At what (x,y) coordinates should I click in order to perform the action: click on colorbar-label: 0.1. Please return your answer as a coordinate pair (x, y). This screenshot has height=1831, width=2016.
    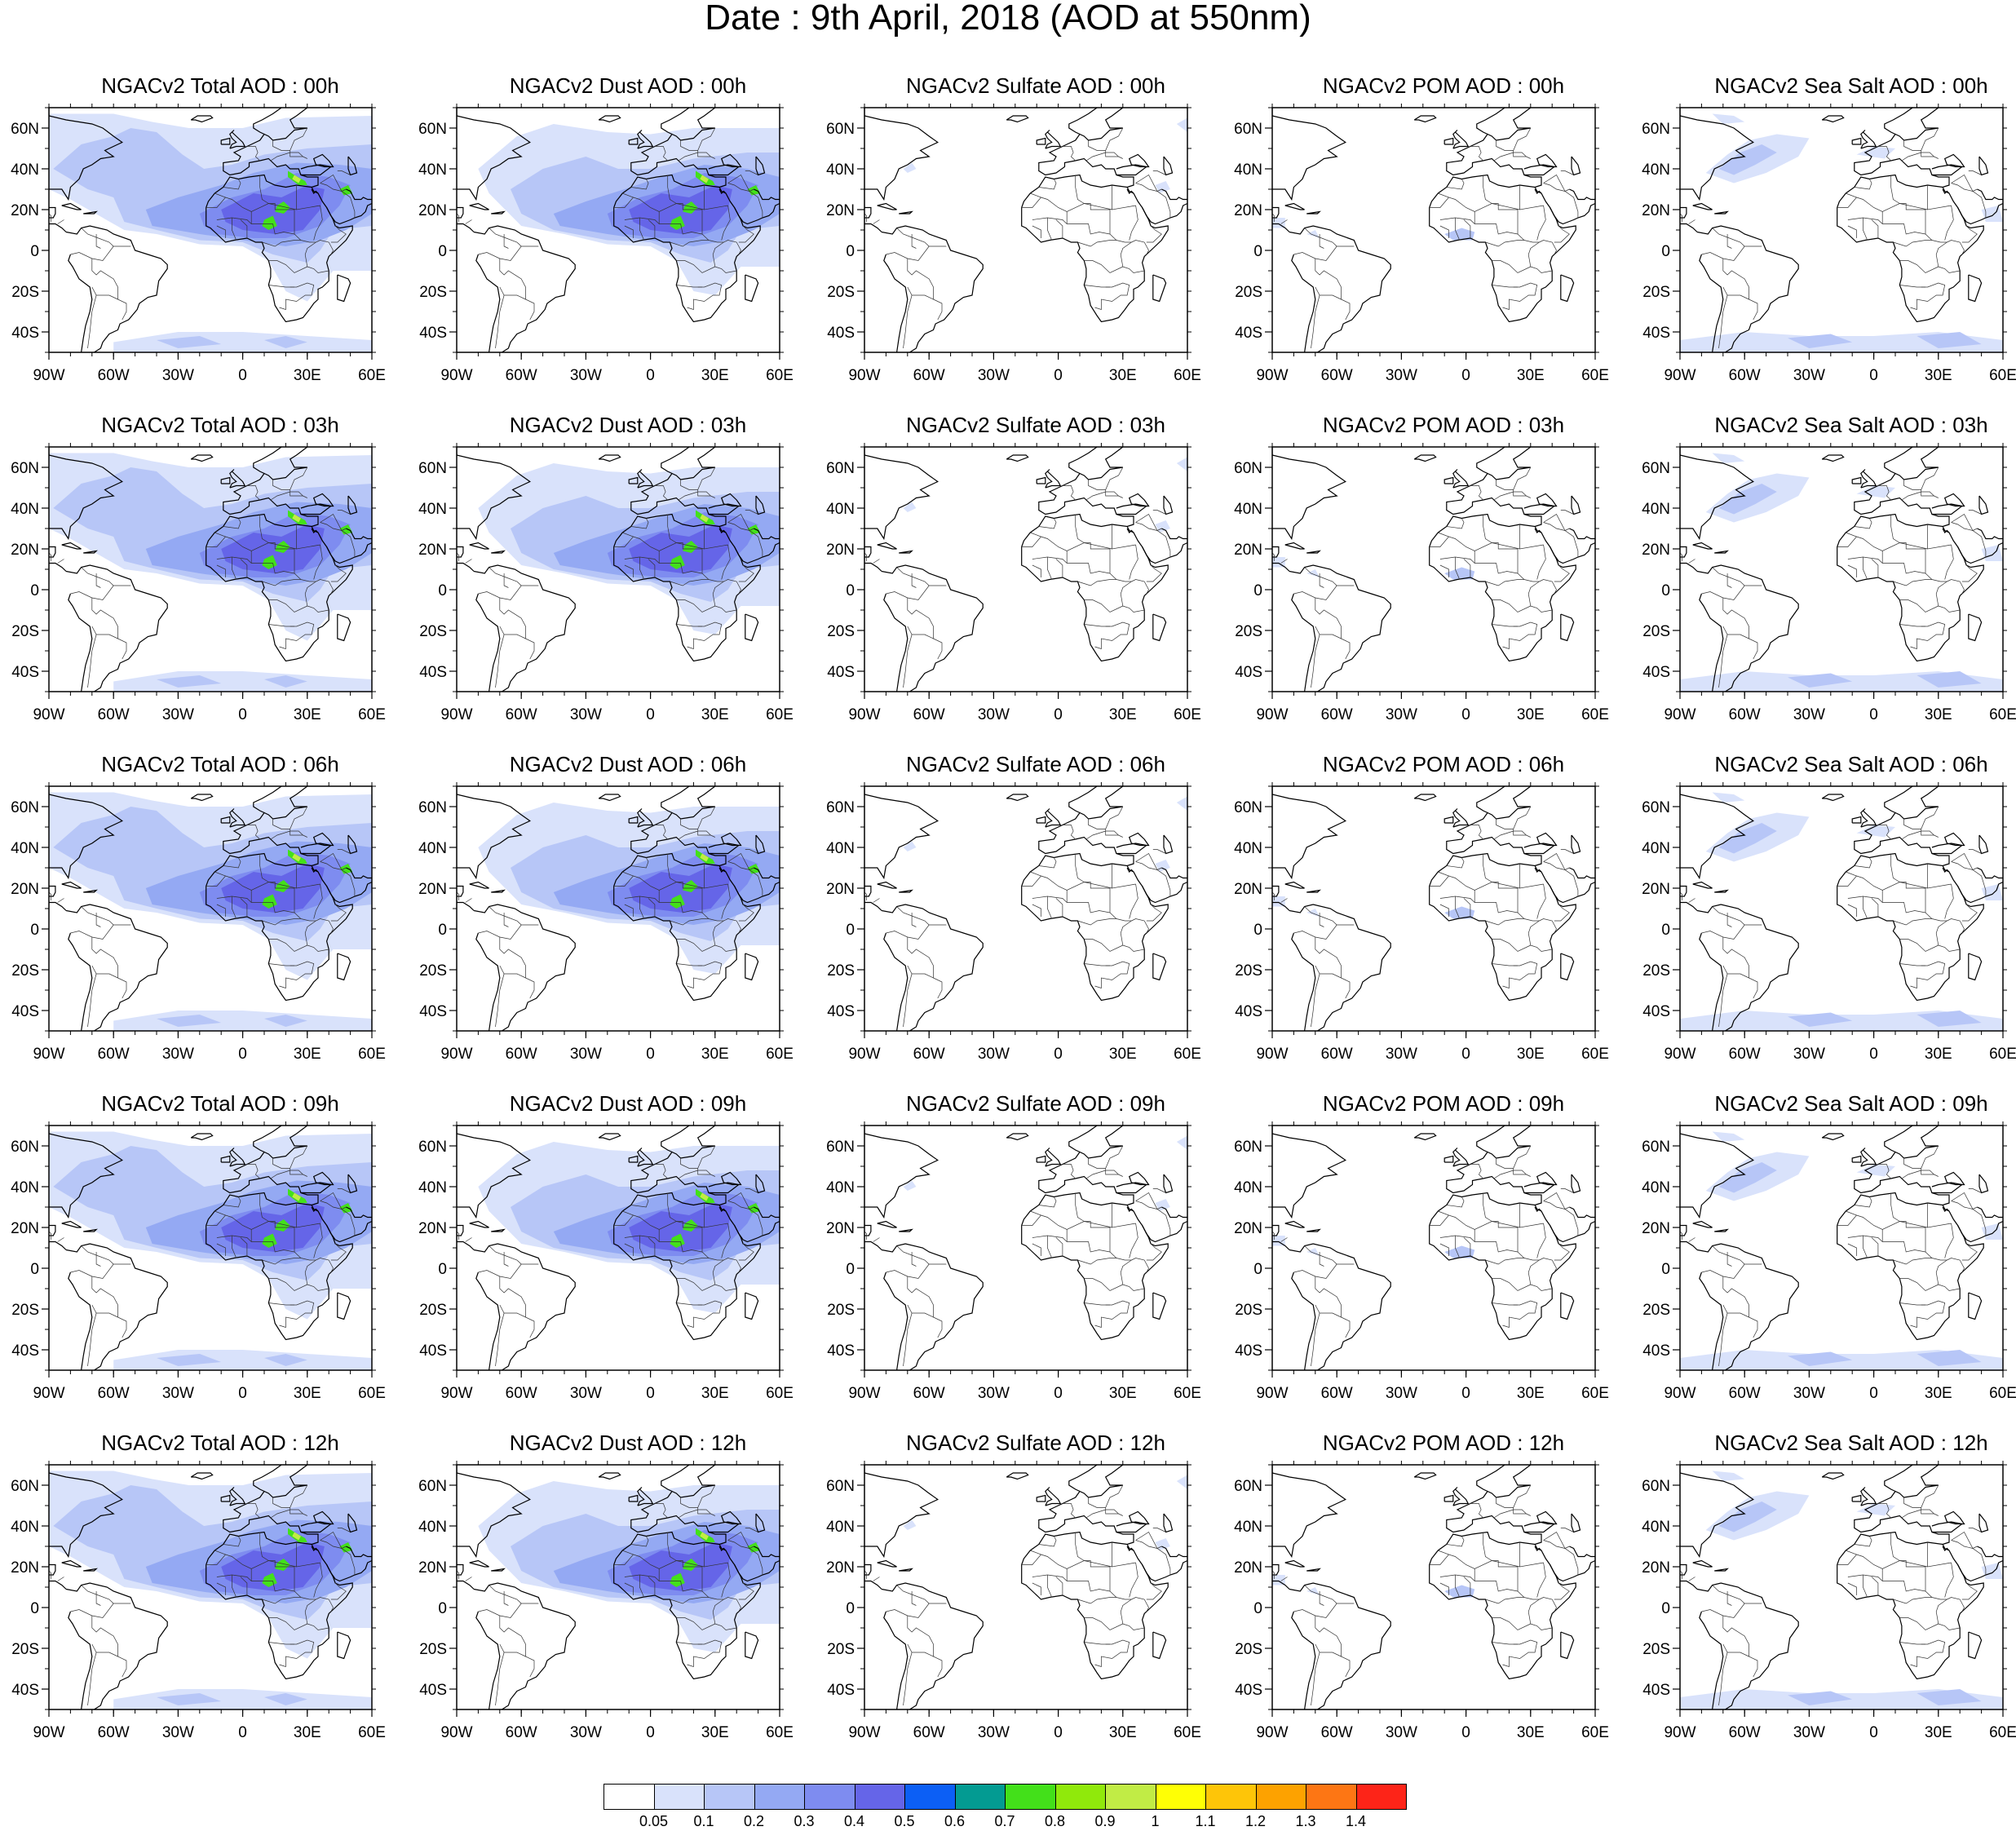
    Looking at the image, I should click on (704, 1821).